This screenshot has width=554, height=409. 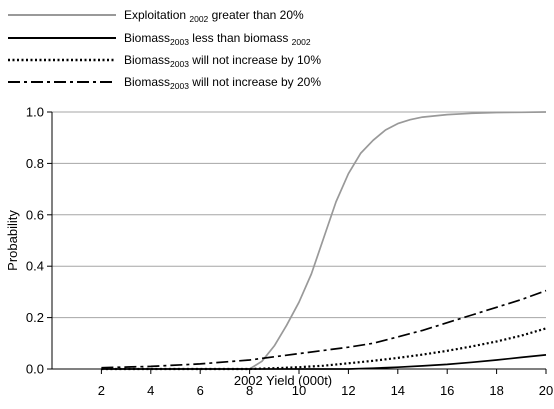 What do you see at coordinates (35, 214) in the screenshot?
I see `y-tick-label: 0.6` at bounding box center [35, 214].